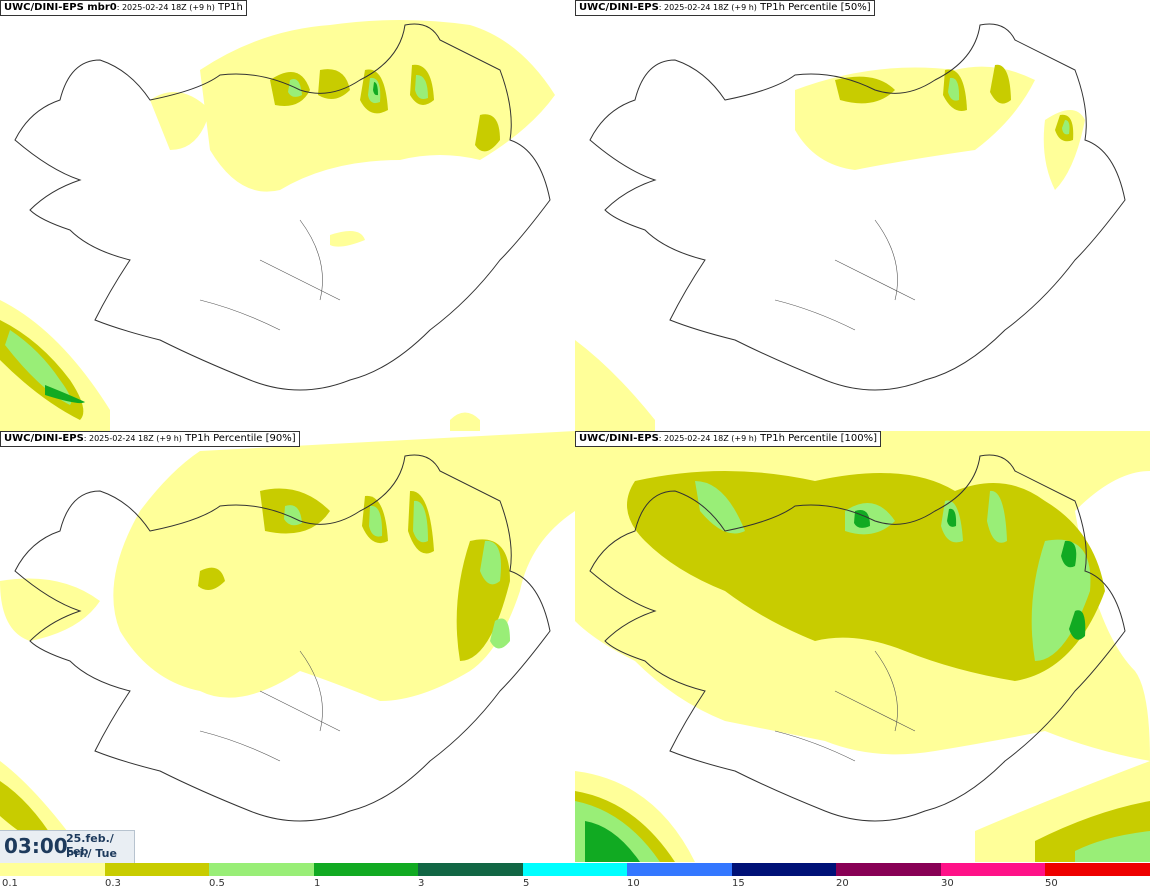 The width and height of the screenshot is (1150, 891). Describe the element at coordinates (947, 883) in the screenshot. I see `legend-label: 30` at that location.